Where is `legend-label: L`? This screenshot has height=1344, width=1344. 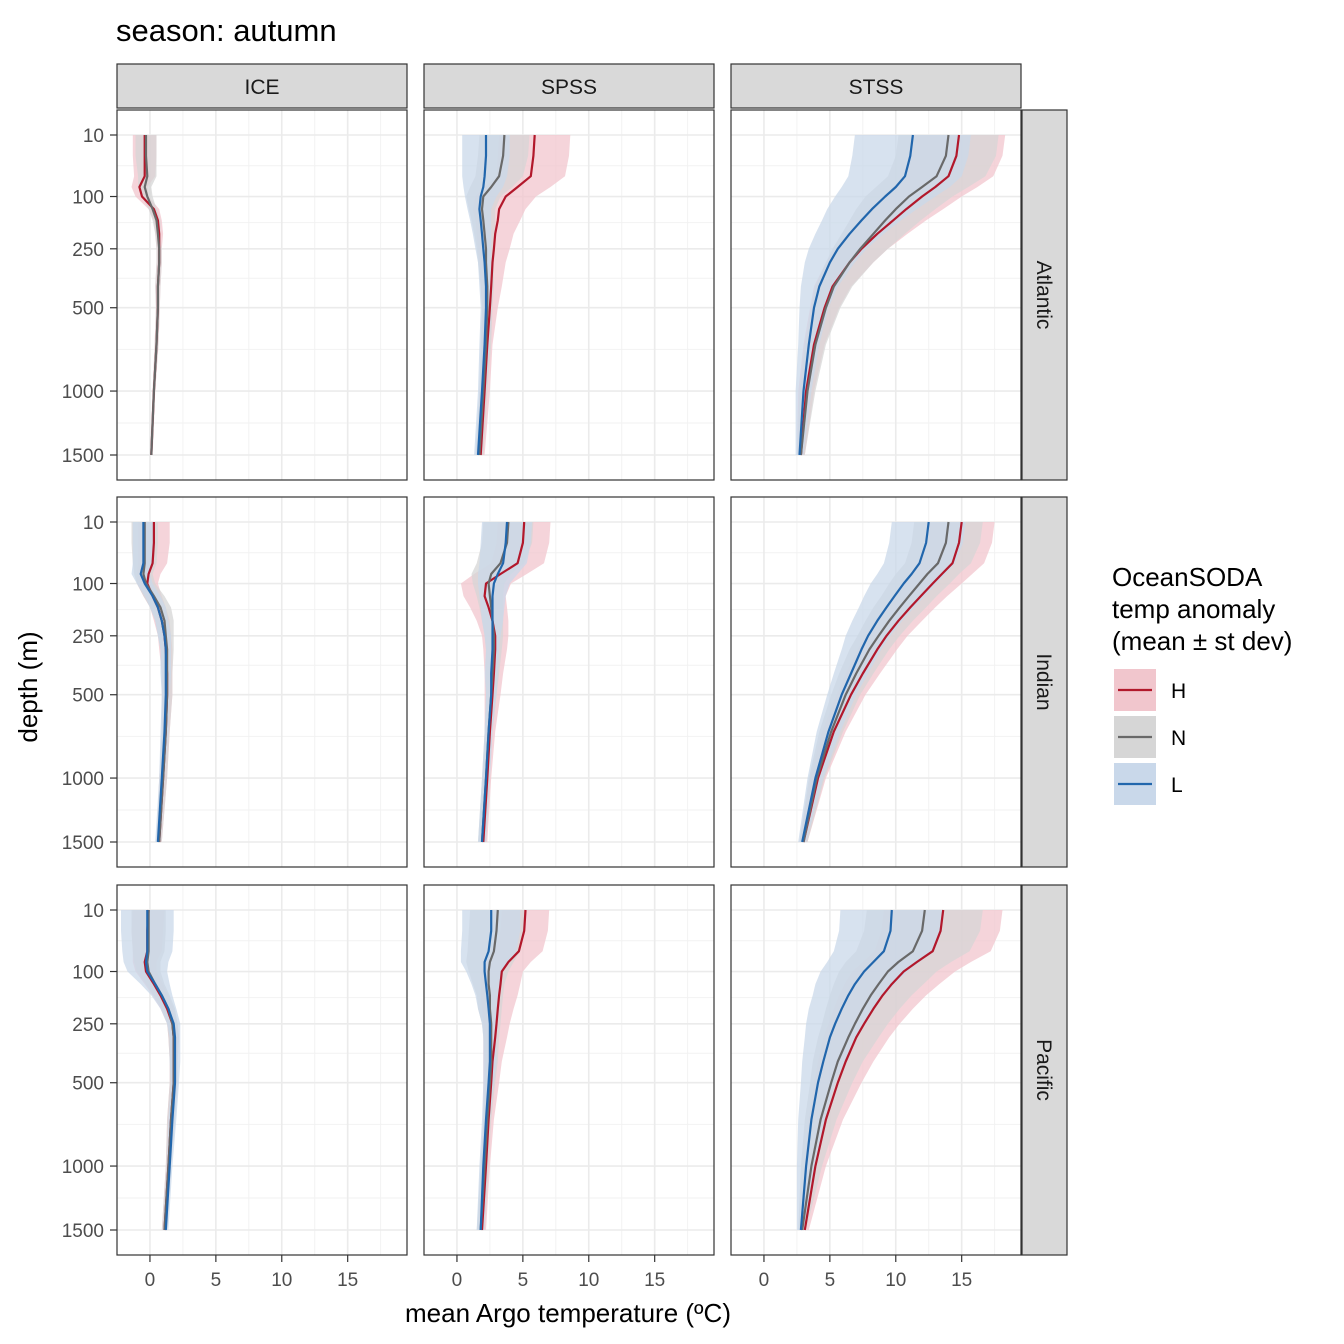 legend-label: L is located at coordinates (1177, 785).